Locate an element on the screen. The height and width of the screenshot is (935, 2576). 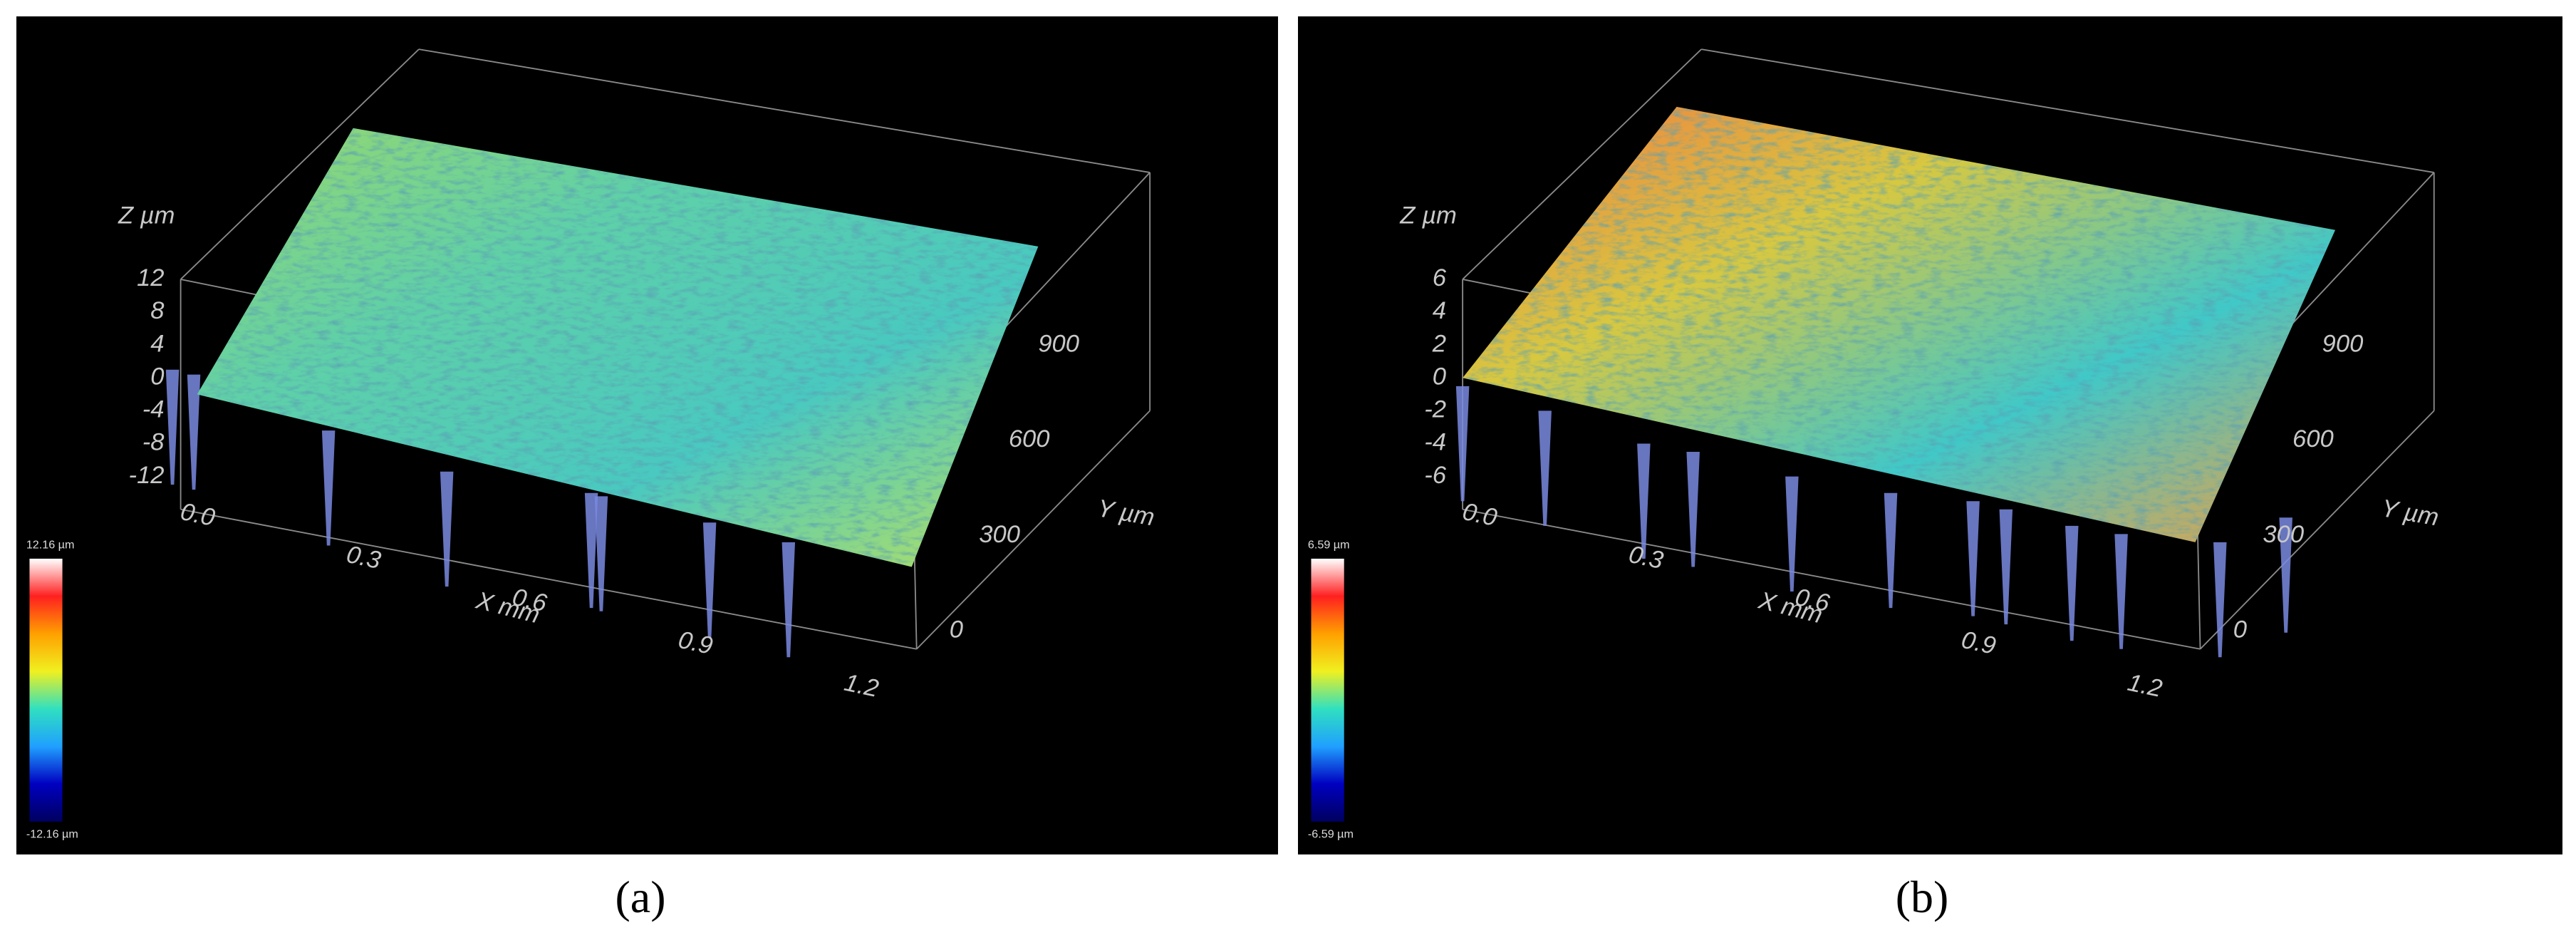
z-tick-label: -8 is located at coordinates (153, 443).